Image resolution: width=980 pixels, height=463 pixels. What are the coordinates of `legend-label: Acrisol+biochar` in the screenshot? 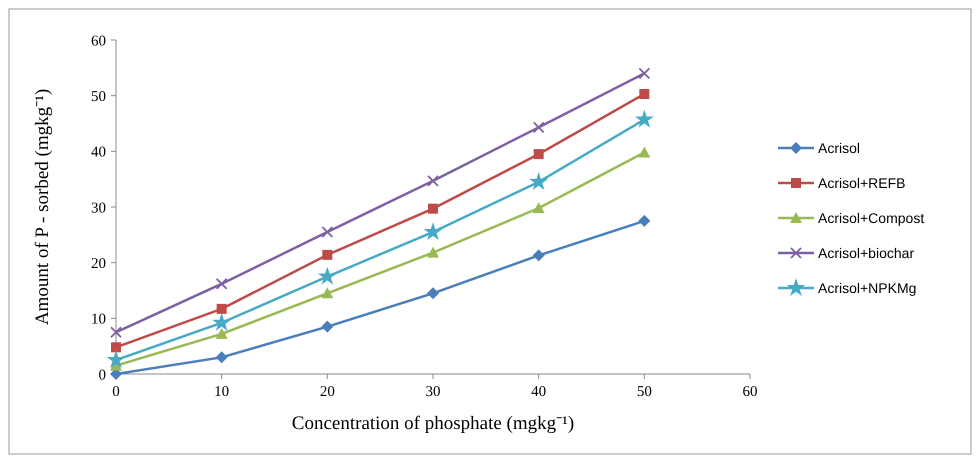 It's located at (866, 252).